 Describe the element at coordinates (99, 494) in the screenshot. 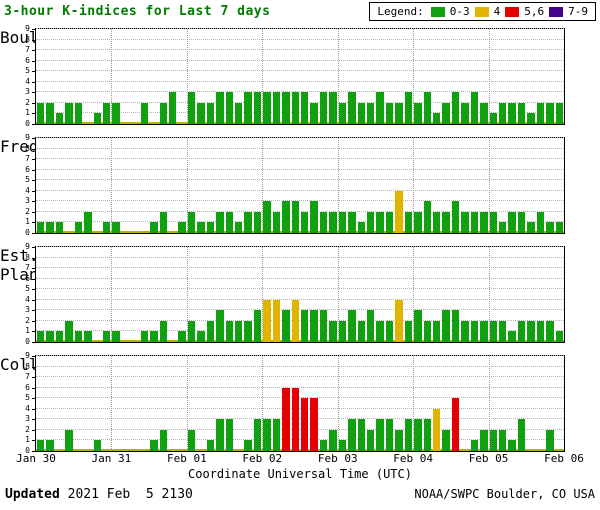

I see `updated-text: Updated 2021 Feb 5 2130` at that location.